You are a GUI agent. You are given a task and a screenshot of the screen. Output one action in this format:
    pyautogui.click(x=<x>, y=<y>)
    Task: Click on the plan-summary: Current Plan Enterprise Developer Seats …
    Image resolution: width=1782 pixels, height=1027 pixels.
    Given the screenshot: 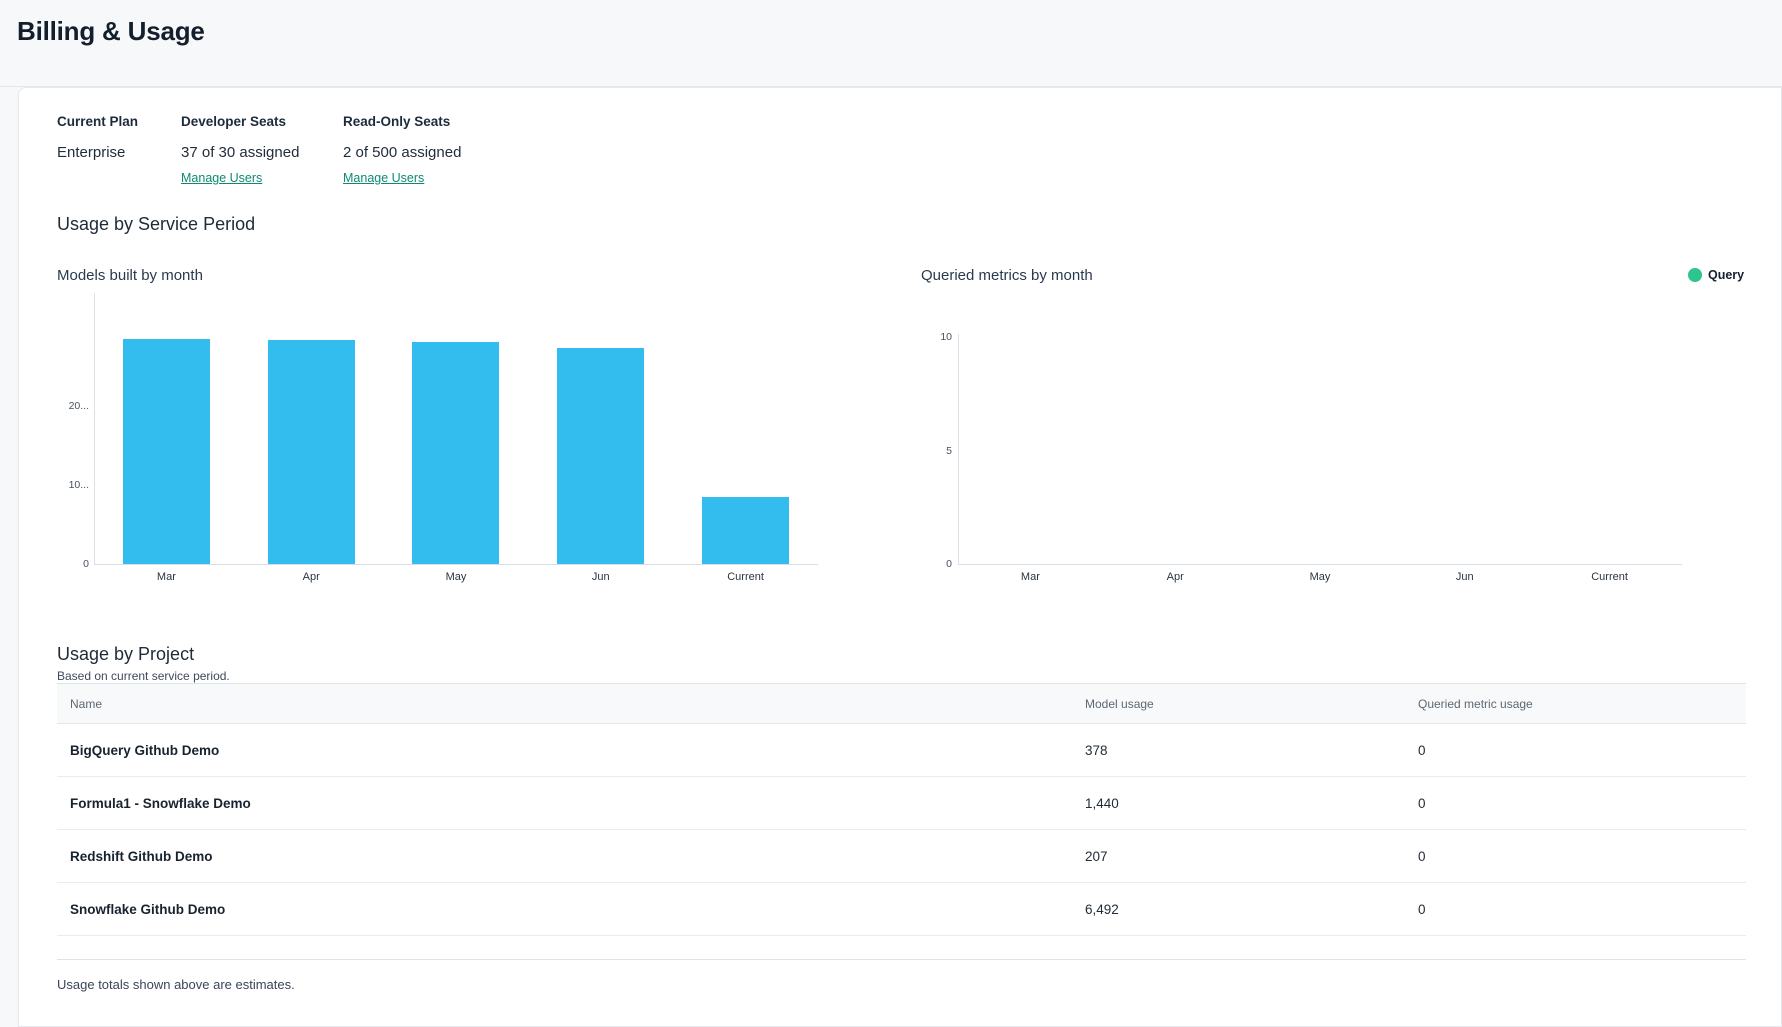 What is the action you would take?
    pyautogui.click(x=259, y=150)
    